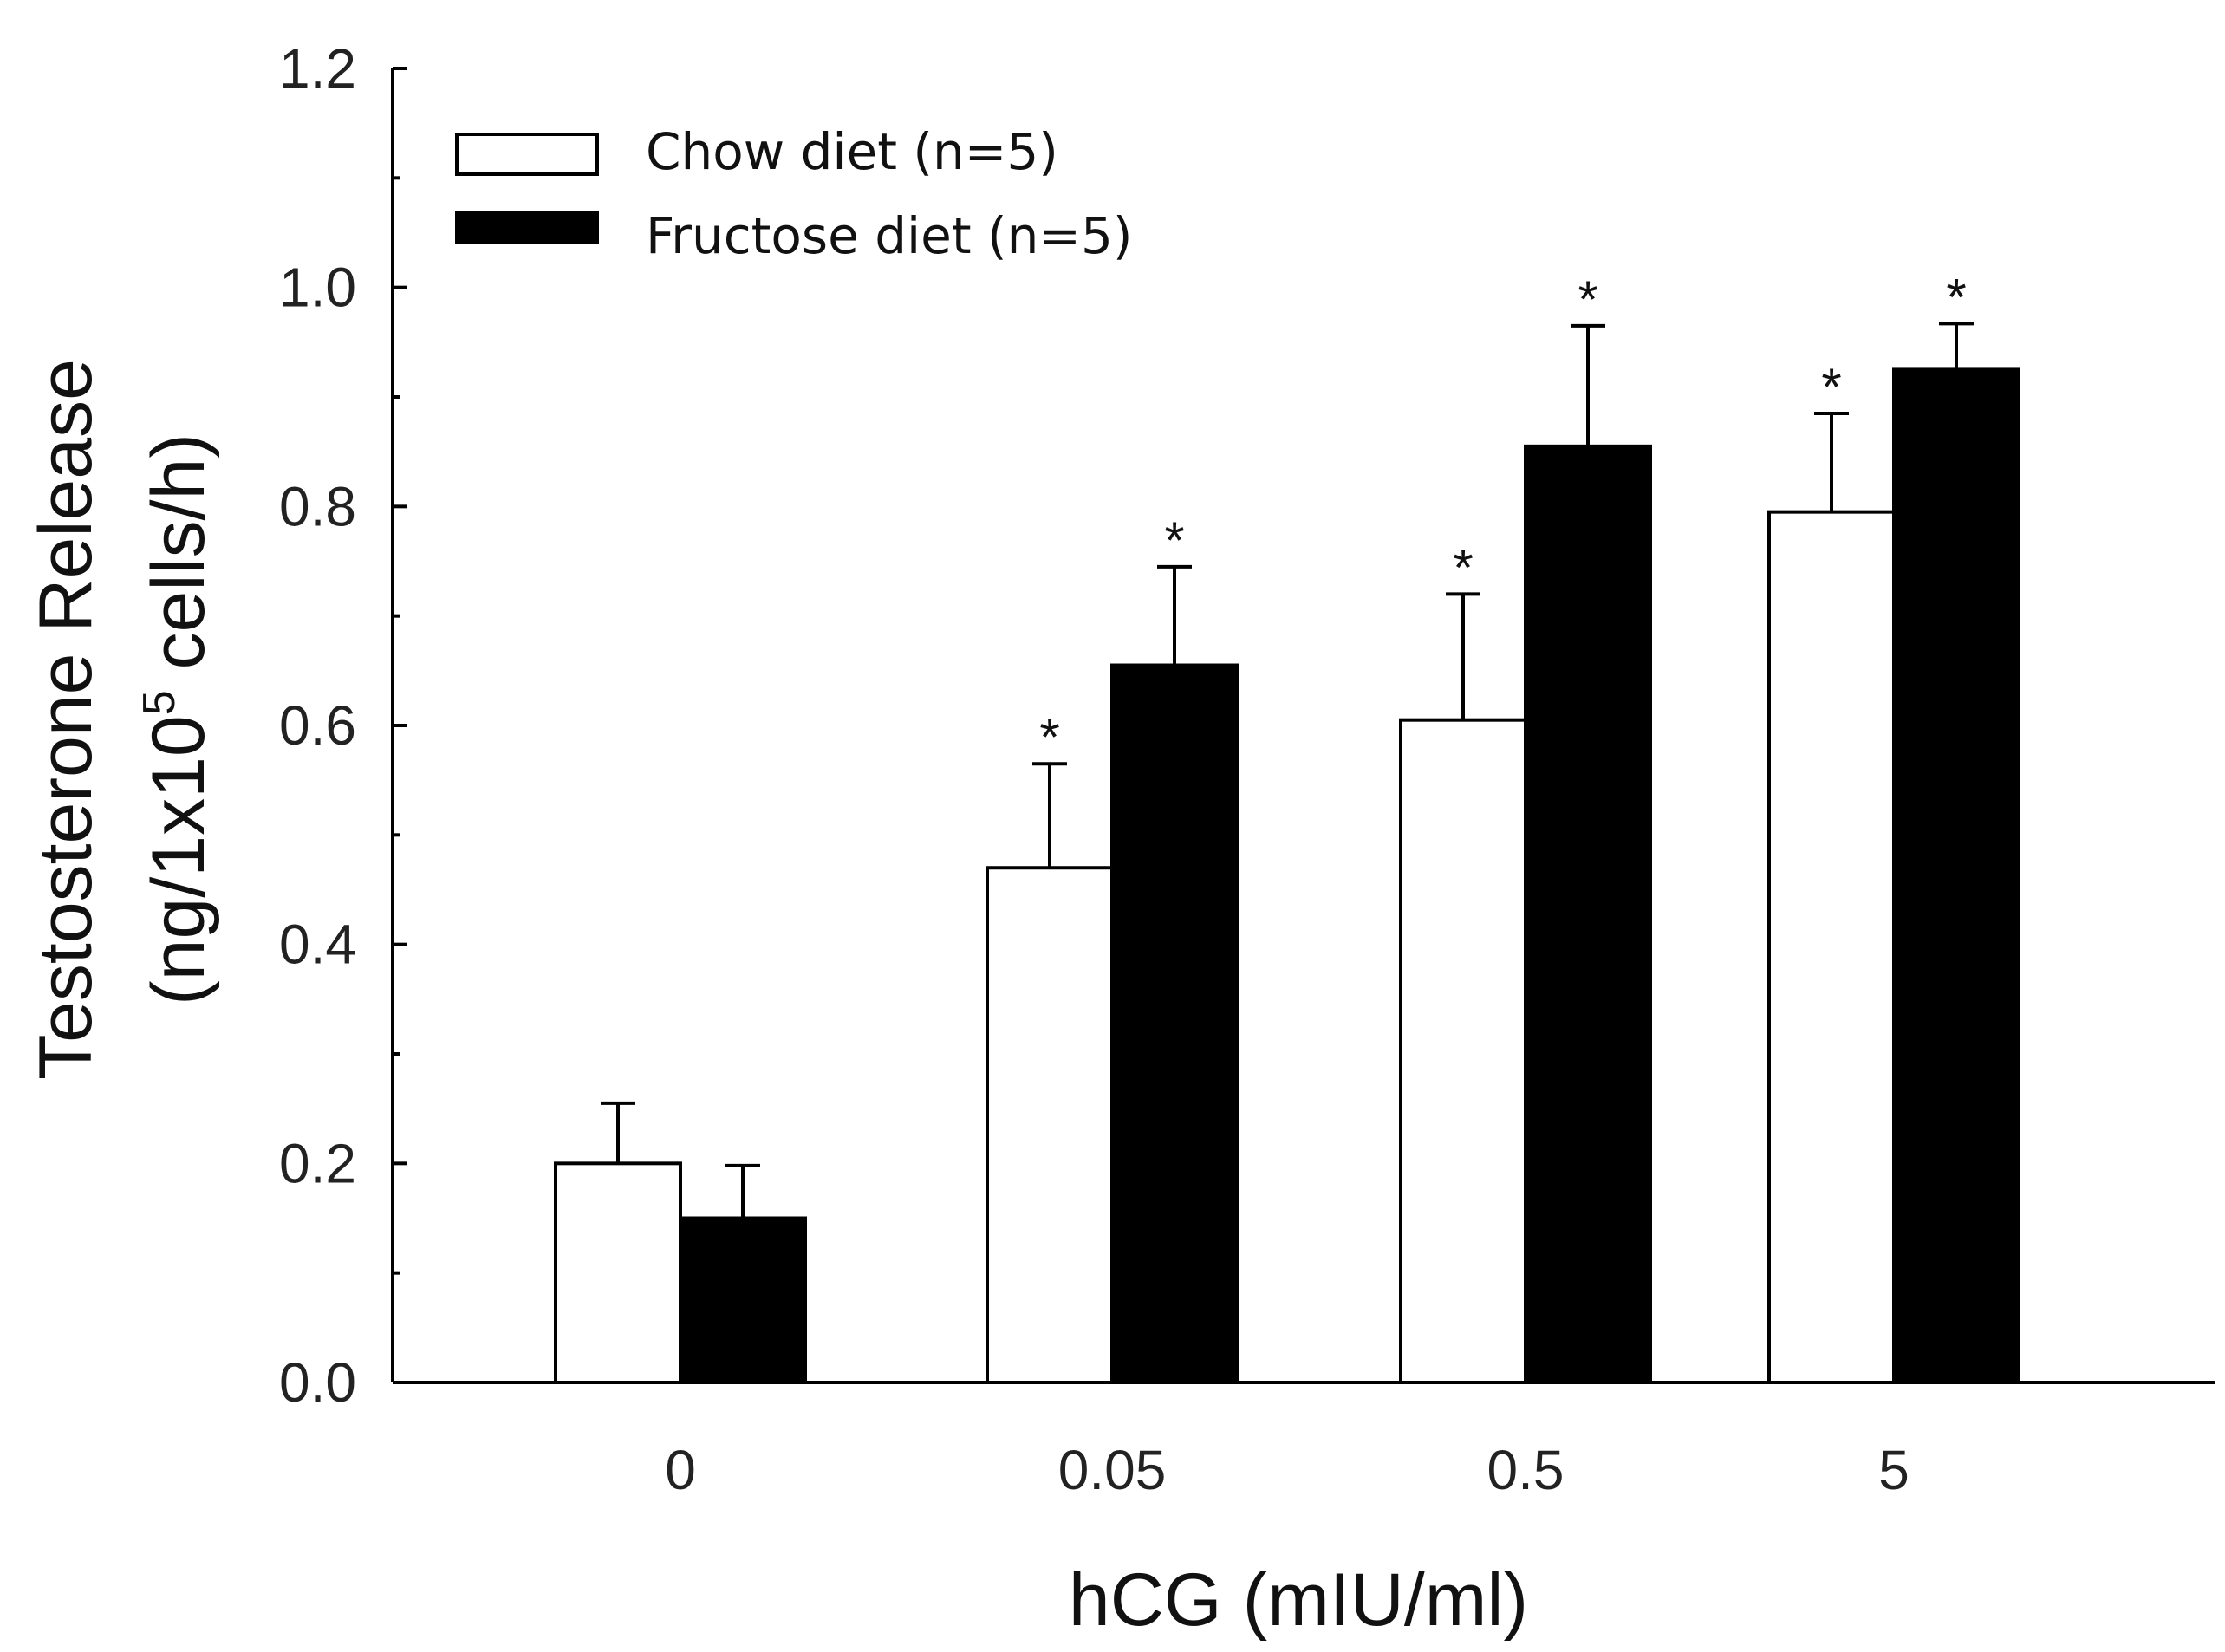 This screenshot has height=1652, width=2225. What do you see at coordinates (889, 235) in the screenshot?
I see `legend-label-fructose: Fructose diet (n=5)` at bounding box center [889, 235].